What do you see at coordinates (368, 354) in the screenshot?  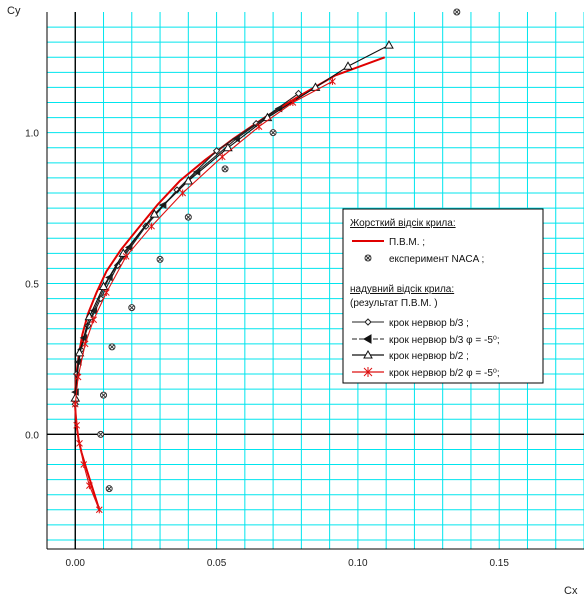 I see `legend-marker-b2` at bounding box center [368, 354].